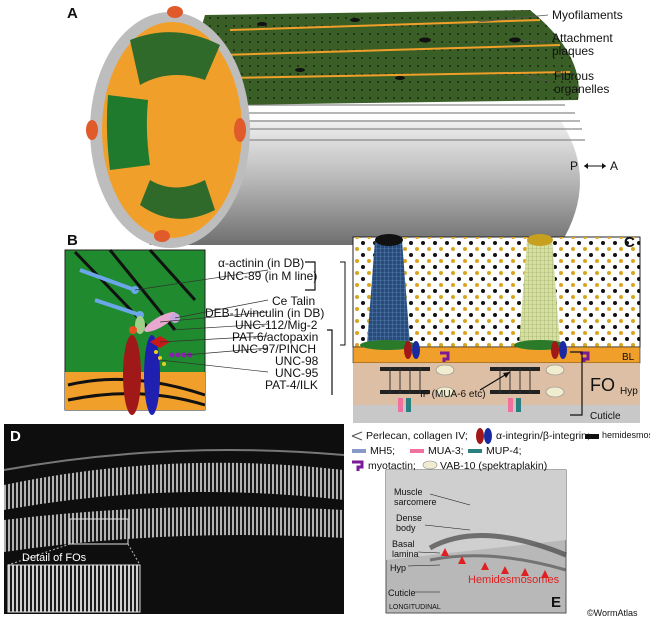 The width and height of the screenshot is (650, 621). I want to click on label-unc-95: UNC-95, so click(297, 373).